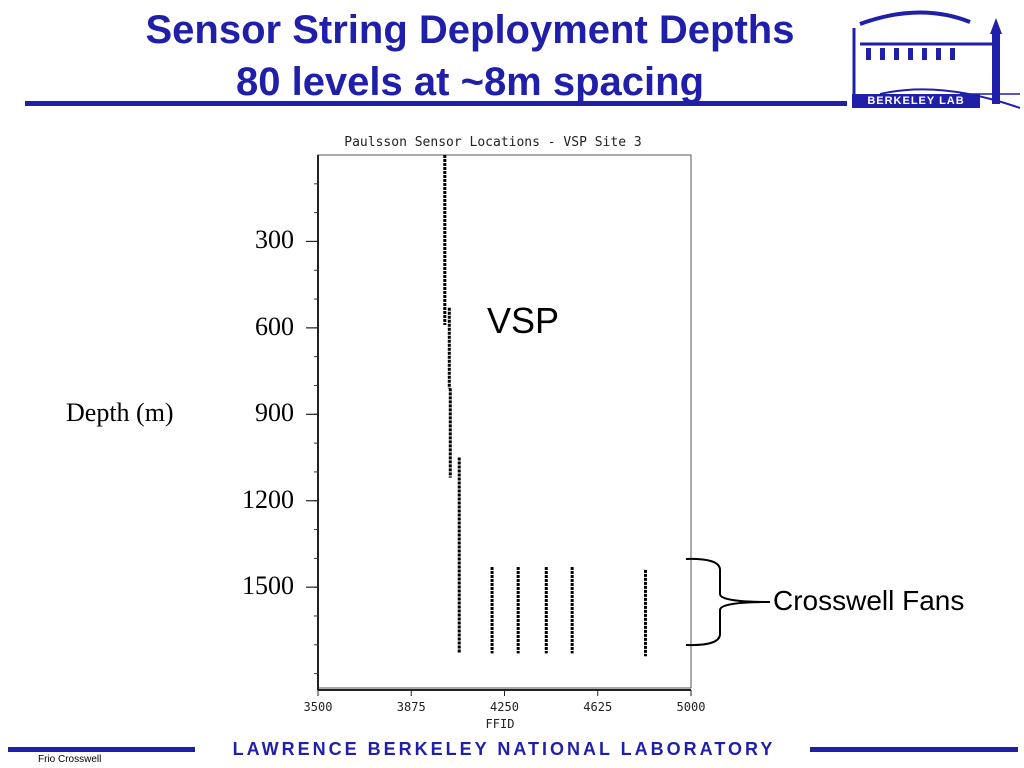 This screenshot has height=768, width=1024. What do you see at coordinates (274, 326) in the screenshot?
I see `y-tick-label: 600` at bounding box center [274, 326].